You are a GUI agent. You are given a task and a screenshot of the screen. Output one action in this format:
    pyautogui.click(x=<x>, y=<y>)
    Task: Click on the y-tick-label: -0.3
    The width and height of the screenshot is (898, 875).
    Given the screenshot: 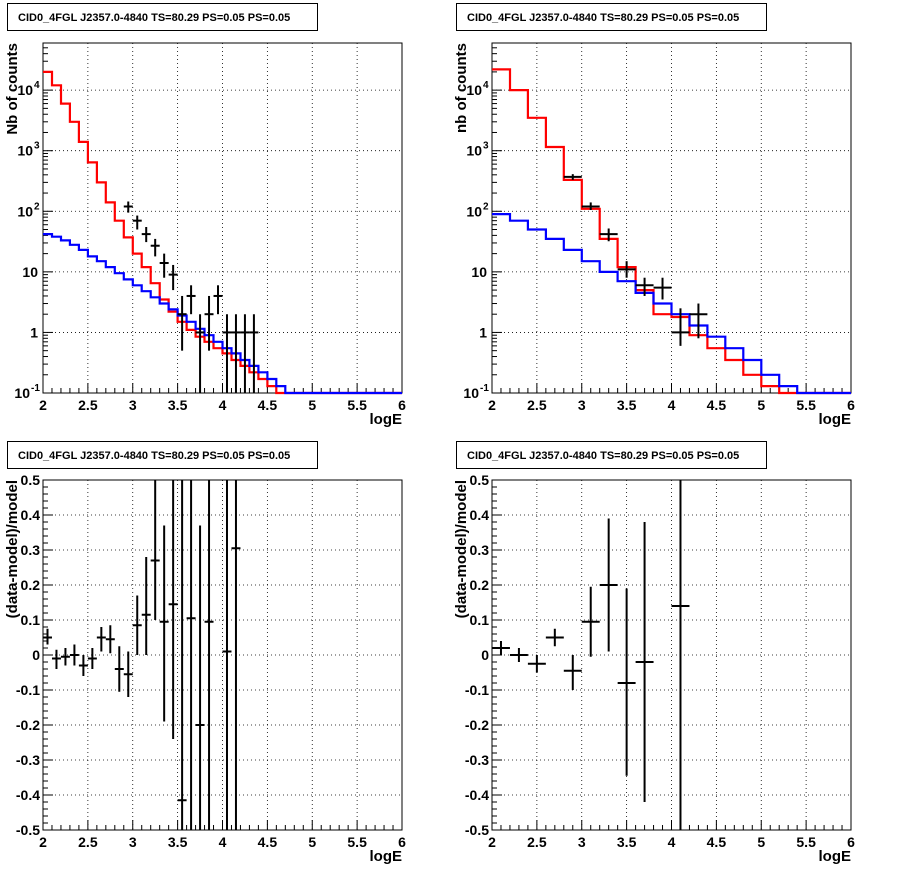 What is the action you would take?
    pyautogui.click(x=28, y=760)
    